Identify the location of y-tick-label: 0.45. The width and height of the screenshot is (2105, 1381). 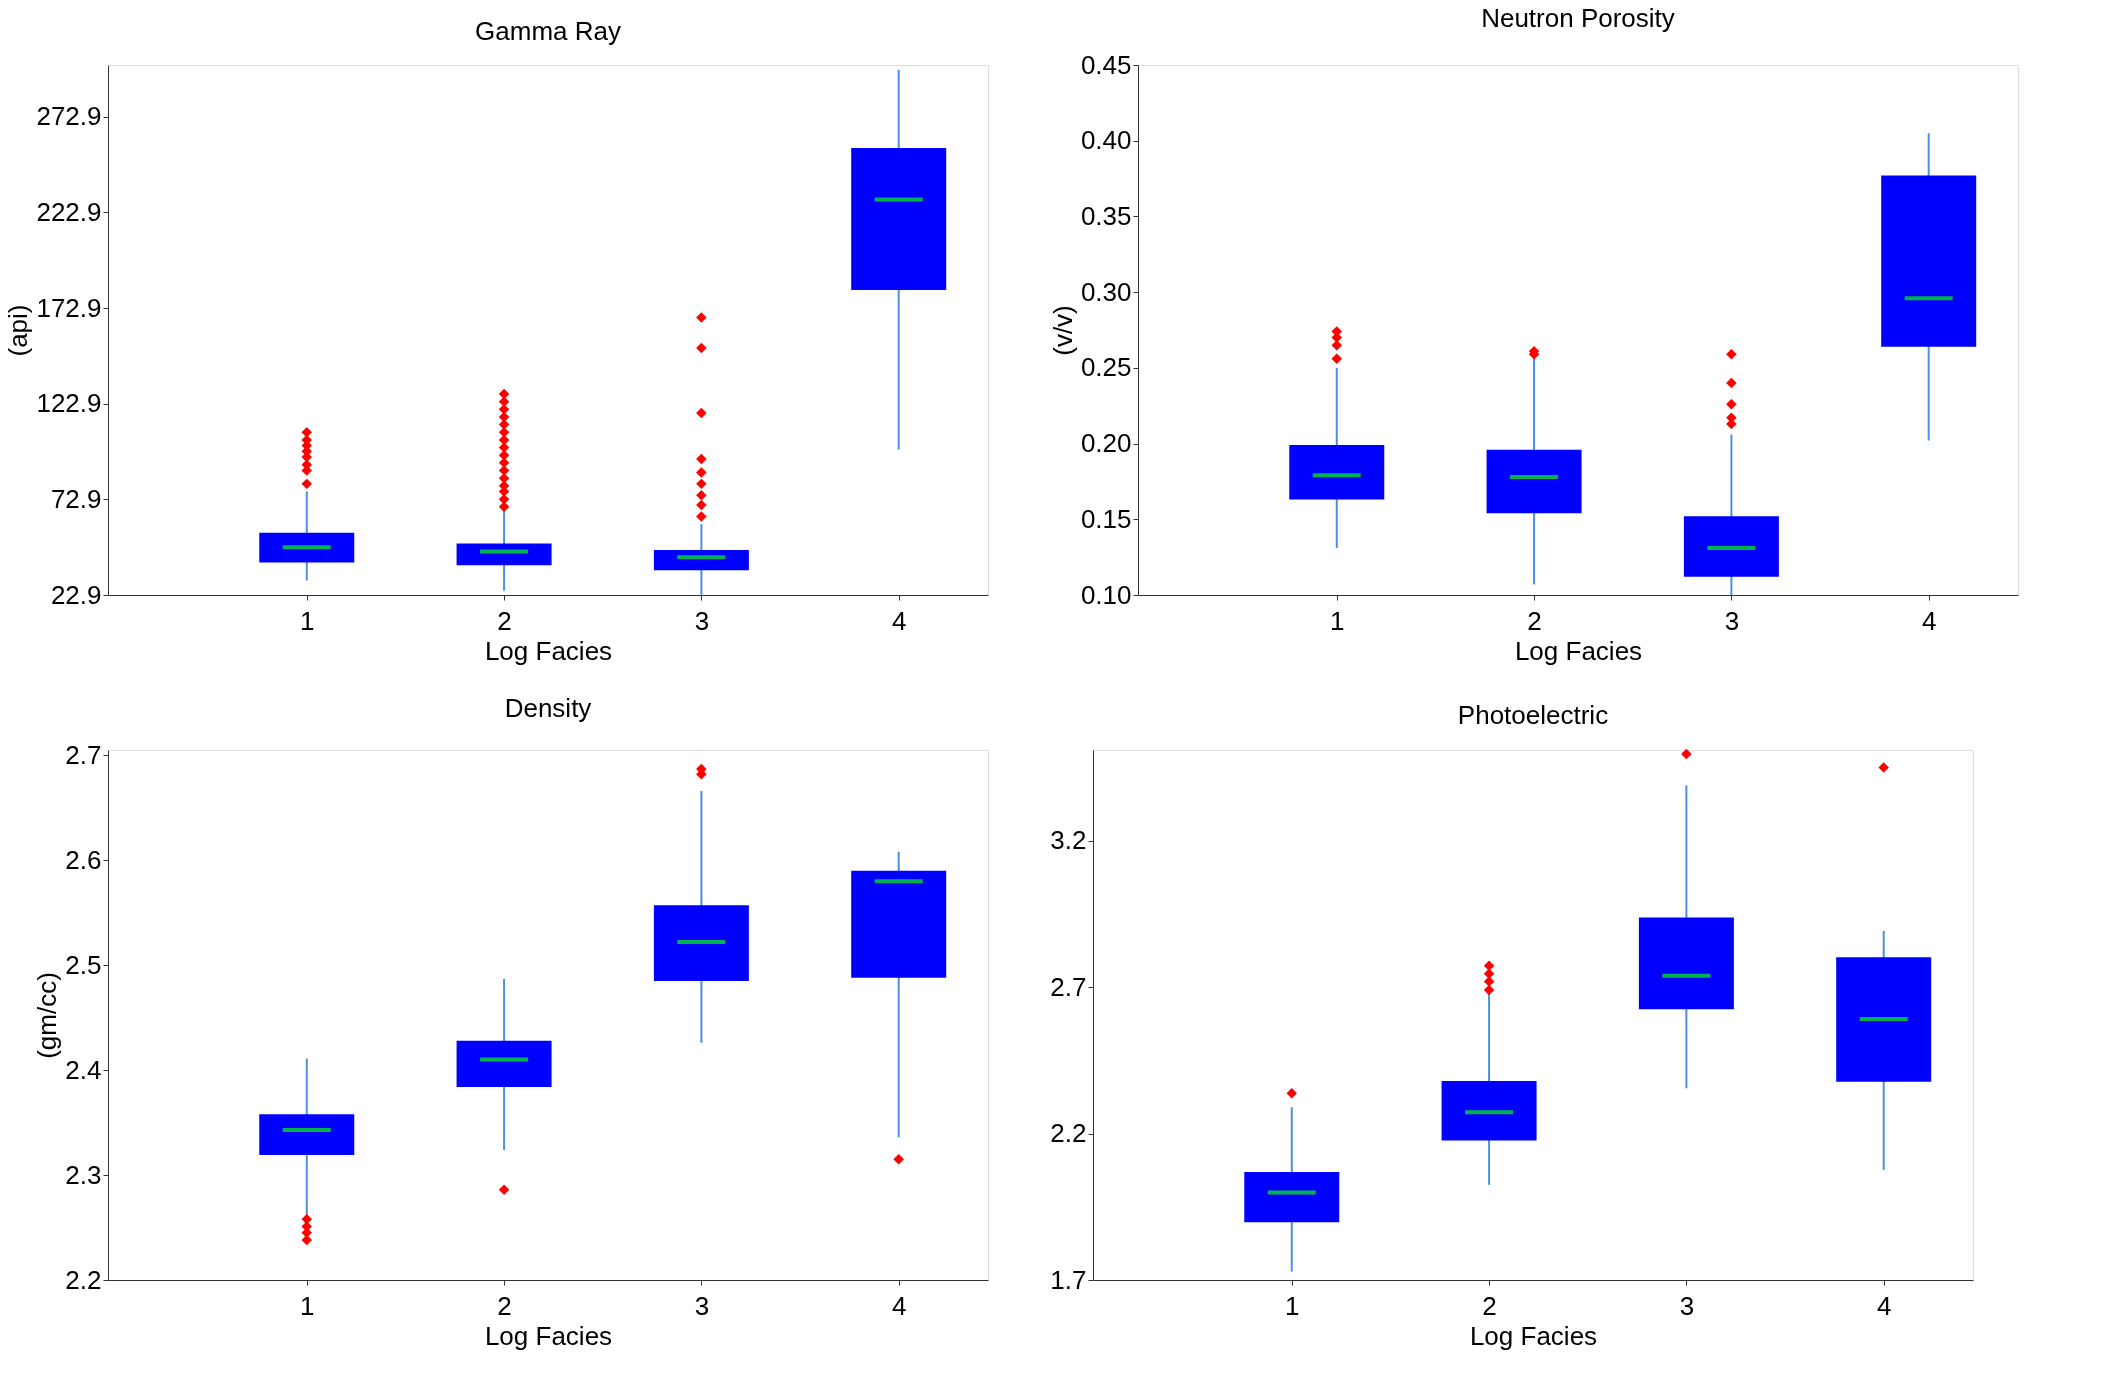
(1106, 64).